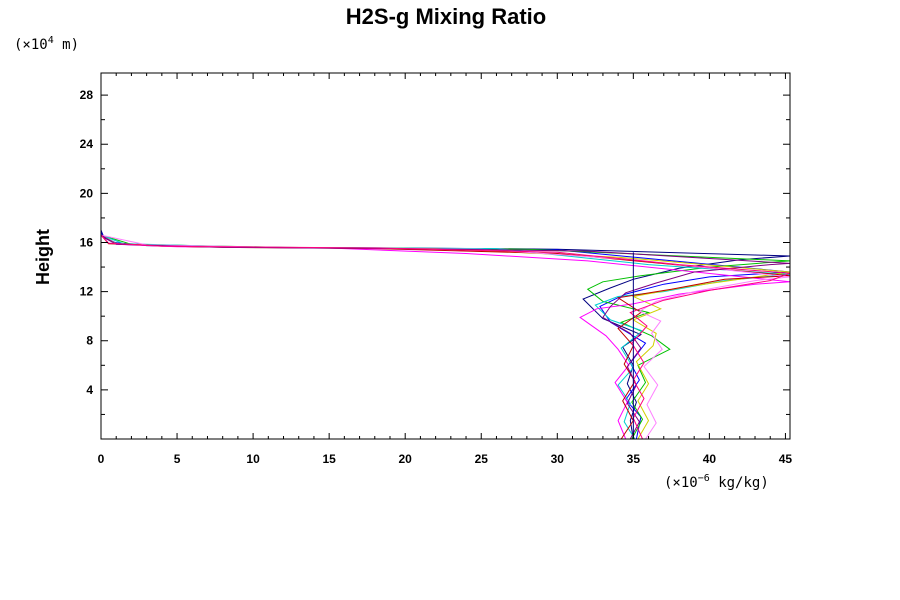 Image resolution: width=900 pixels, height=600 pixels. What do you see at coordinates (101, 459) in the screenshot?
I see `x-tick-label: 0` at bounding box center [101, 459].